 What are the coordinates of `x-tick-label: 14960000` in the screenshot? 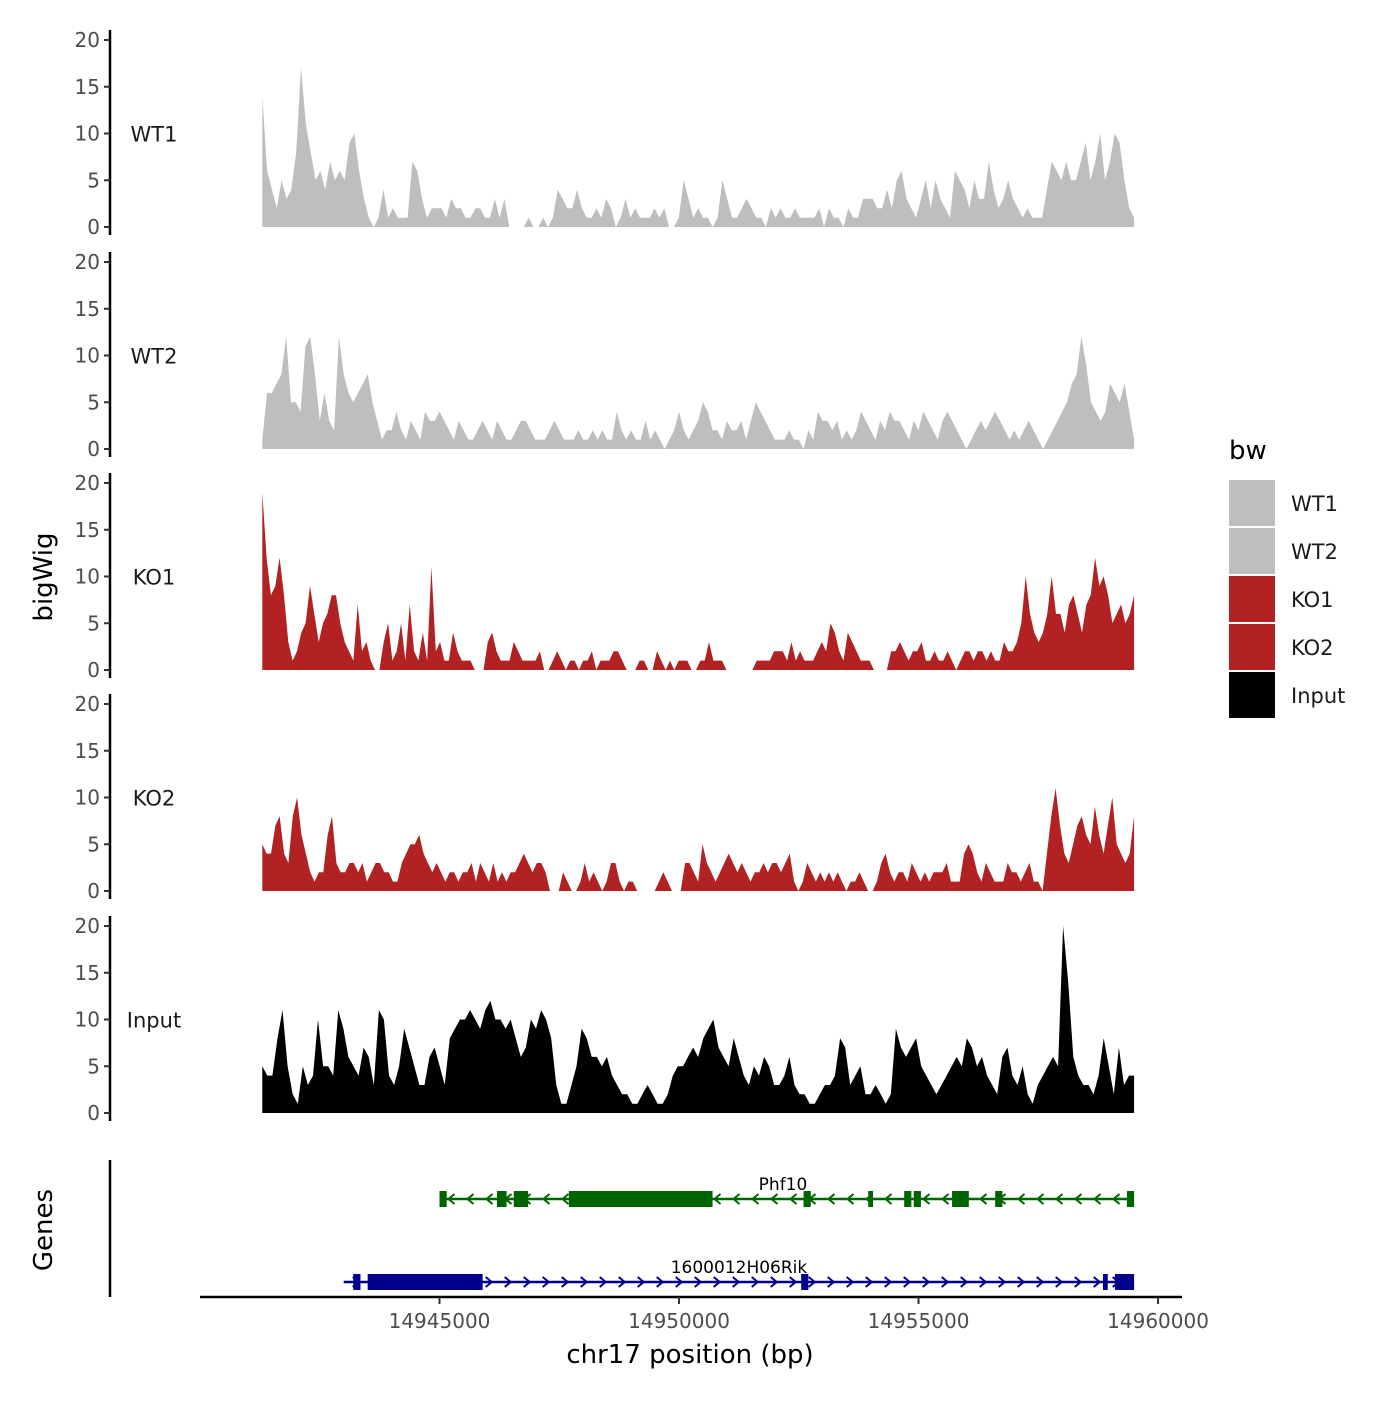 It's located at (1158, 1321).